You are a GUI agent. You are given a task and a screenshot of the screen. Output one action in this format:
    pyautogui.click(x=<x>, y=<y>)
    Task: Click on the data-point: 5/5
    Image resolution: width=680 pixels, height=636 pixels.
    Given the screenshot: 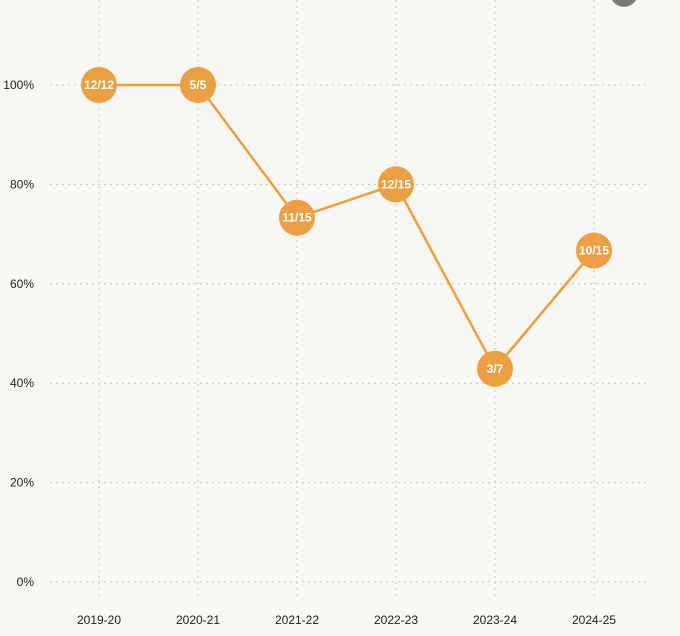 What is the action you would take?
    pyautogui.click(x=198, y=85)
    